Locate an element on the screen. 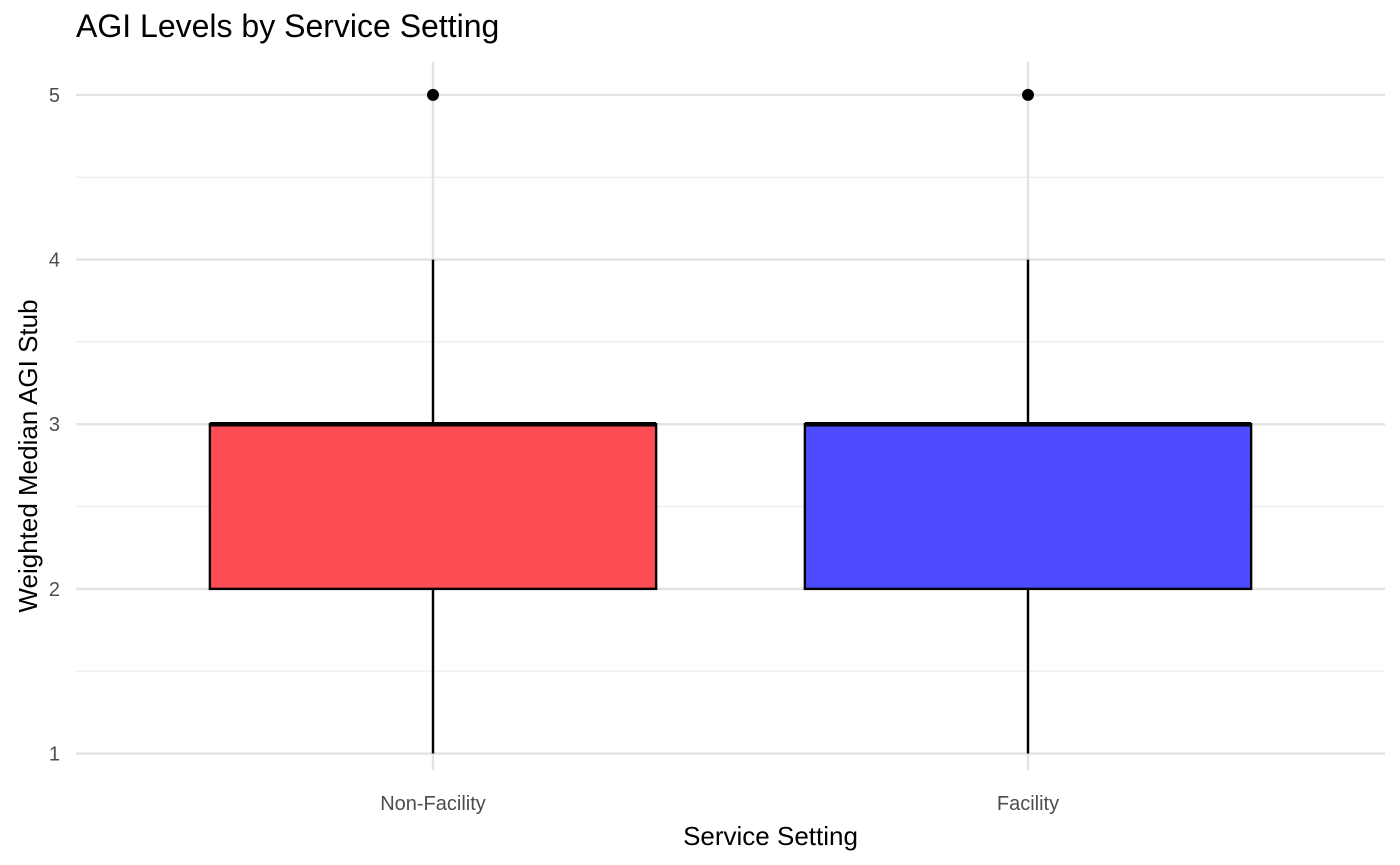  y-tick-label: 1 is located at coordinates (54, 755).